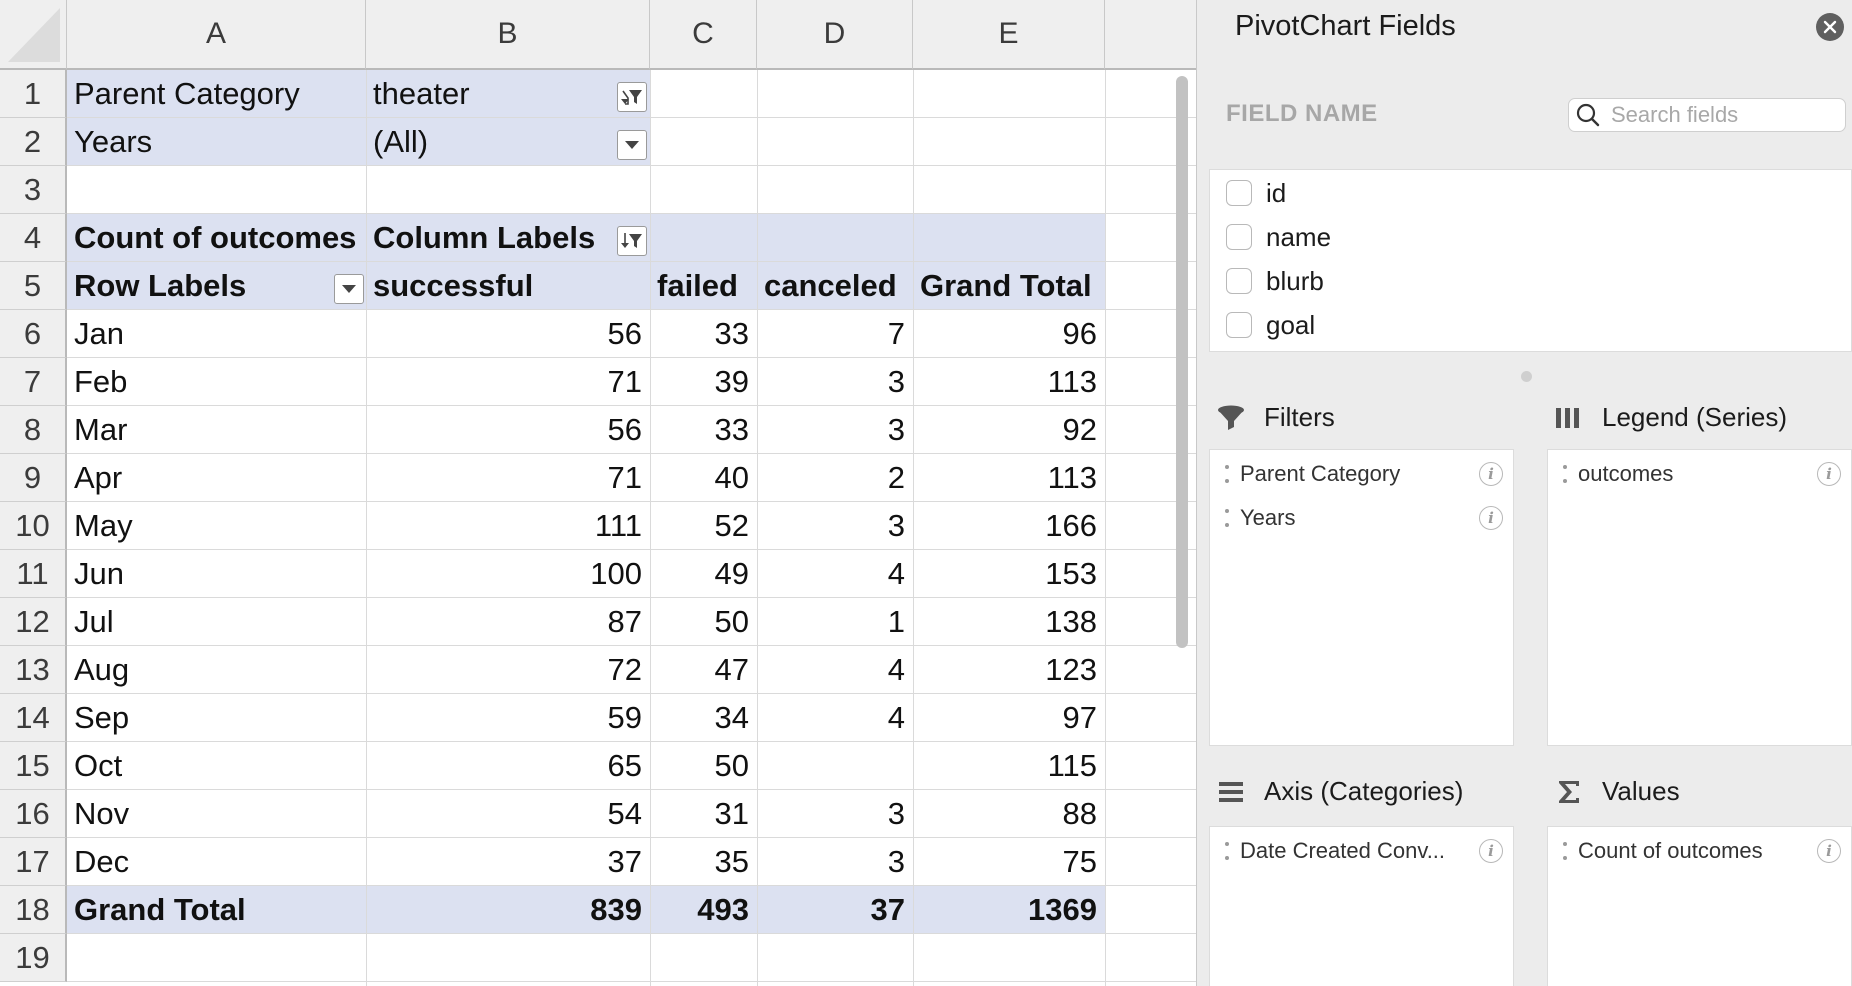 This screenshot has width=1852, height=986. Describe the element at coordinates (102, 861) in the screenshot. I see `row-label-month: Dec` at that location.